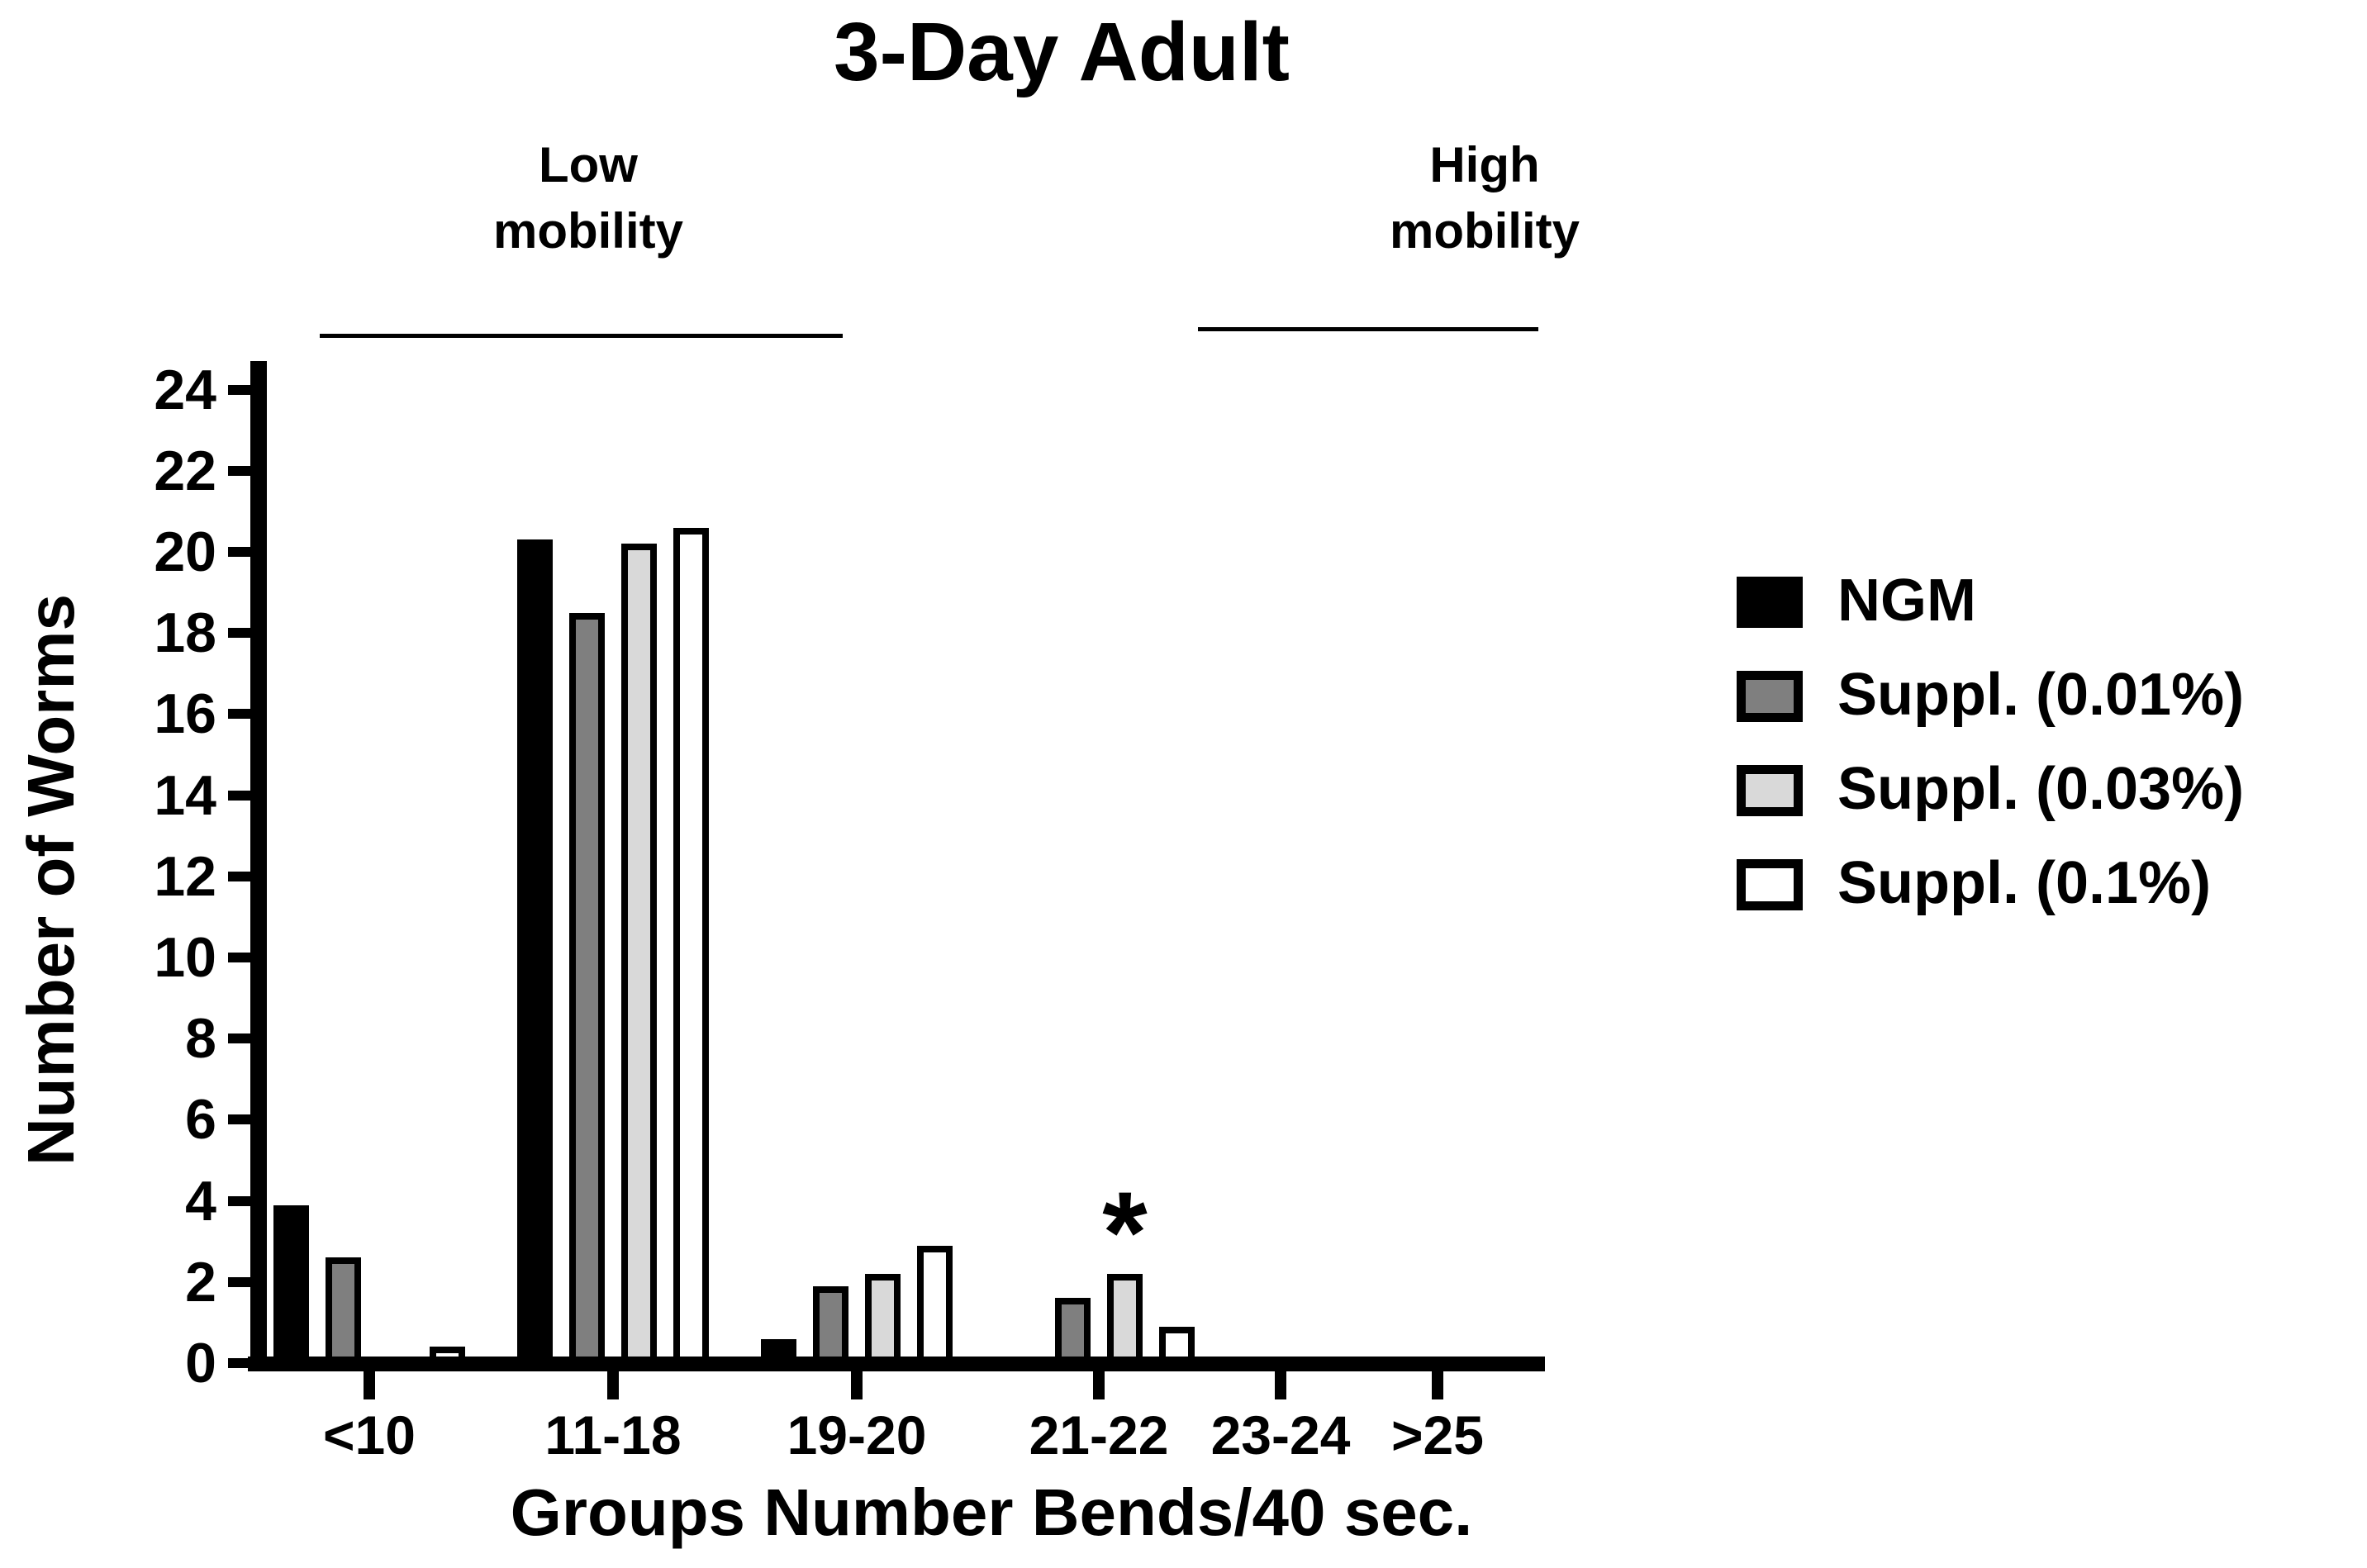 Image resolution: width=2367 pixels, height=1568 pixels. What do you see at coordinates (200, 1120) in the screenshot?
I see `y-tick-label: 6` at bounding box center [200, 1120].